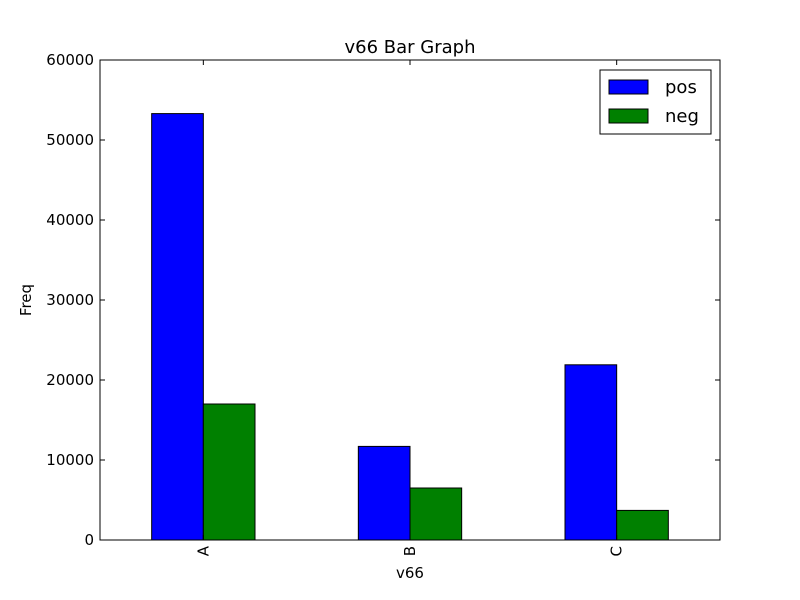 This screenshot has height=600, width=800. What do you see at coordinates (655, 102) in the screenshot?
I see `legend: pos neg` at bounding box center [655, 102].